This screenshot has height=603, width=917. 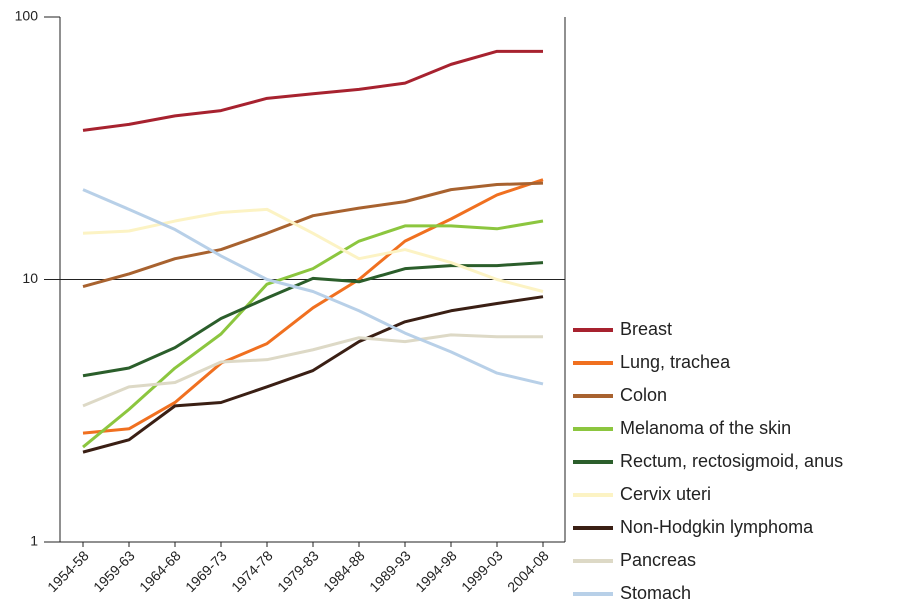 I want to click on legend-label: Non-Hodgkin lymphoma, so click(x=717, y=527).